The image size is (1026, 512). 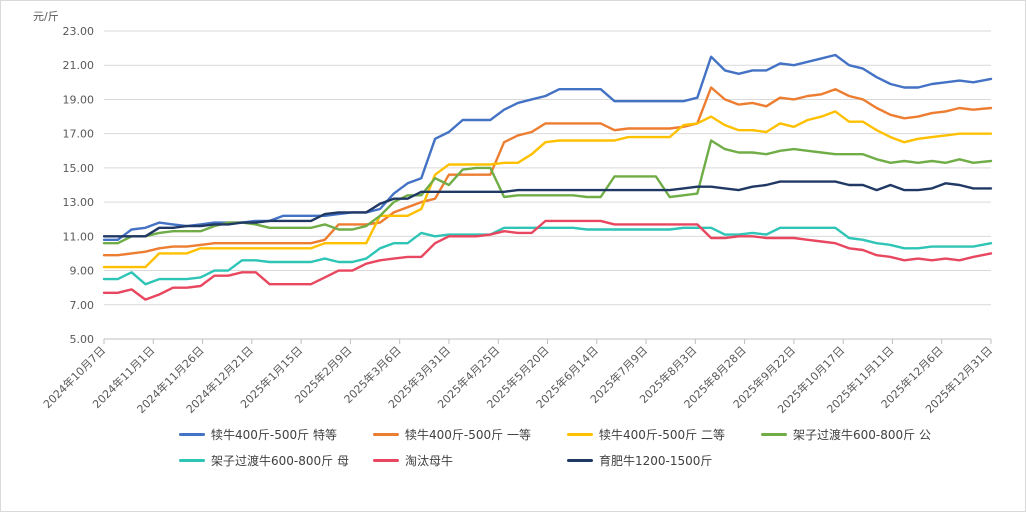 I want to click on y-tick-label: 9.00, so click(x=82, y=271).